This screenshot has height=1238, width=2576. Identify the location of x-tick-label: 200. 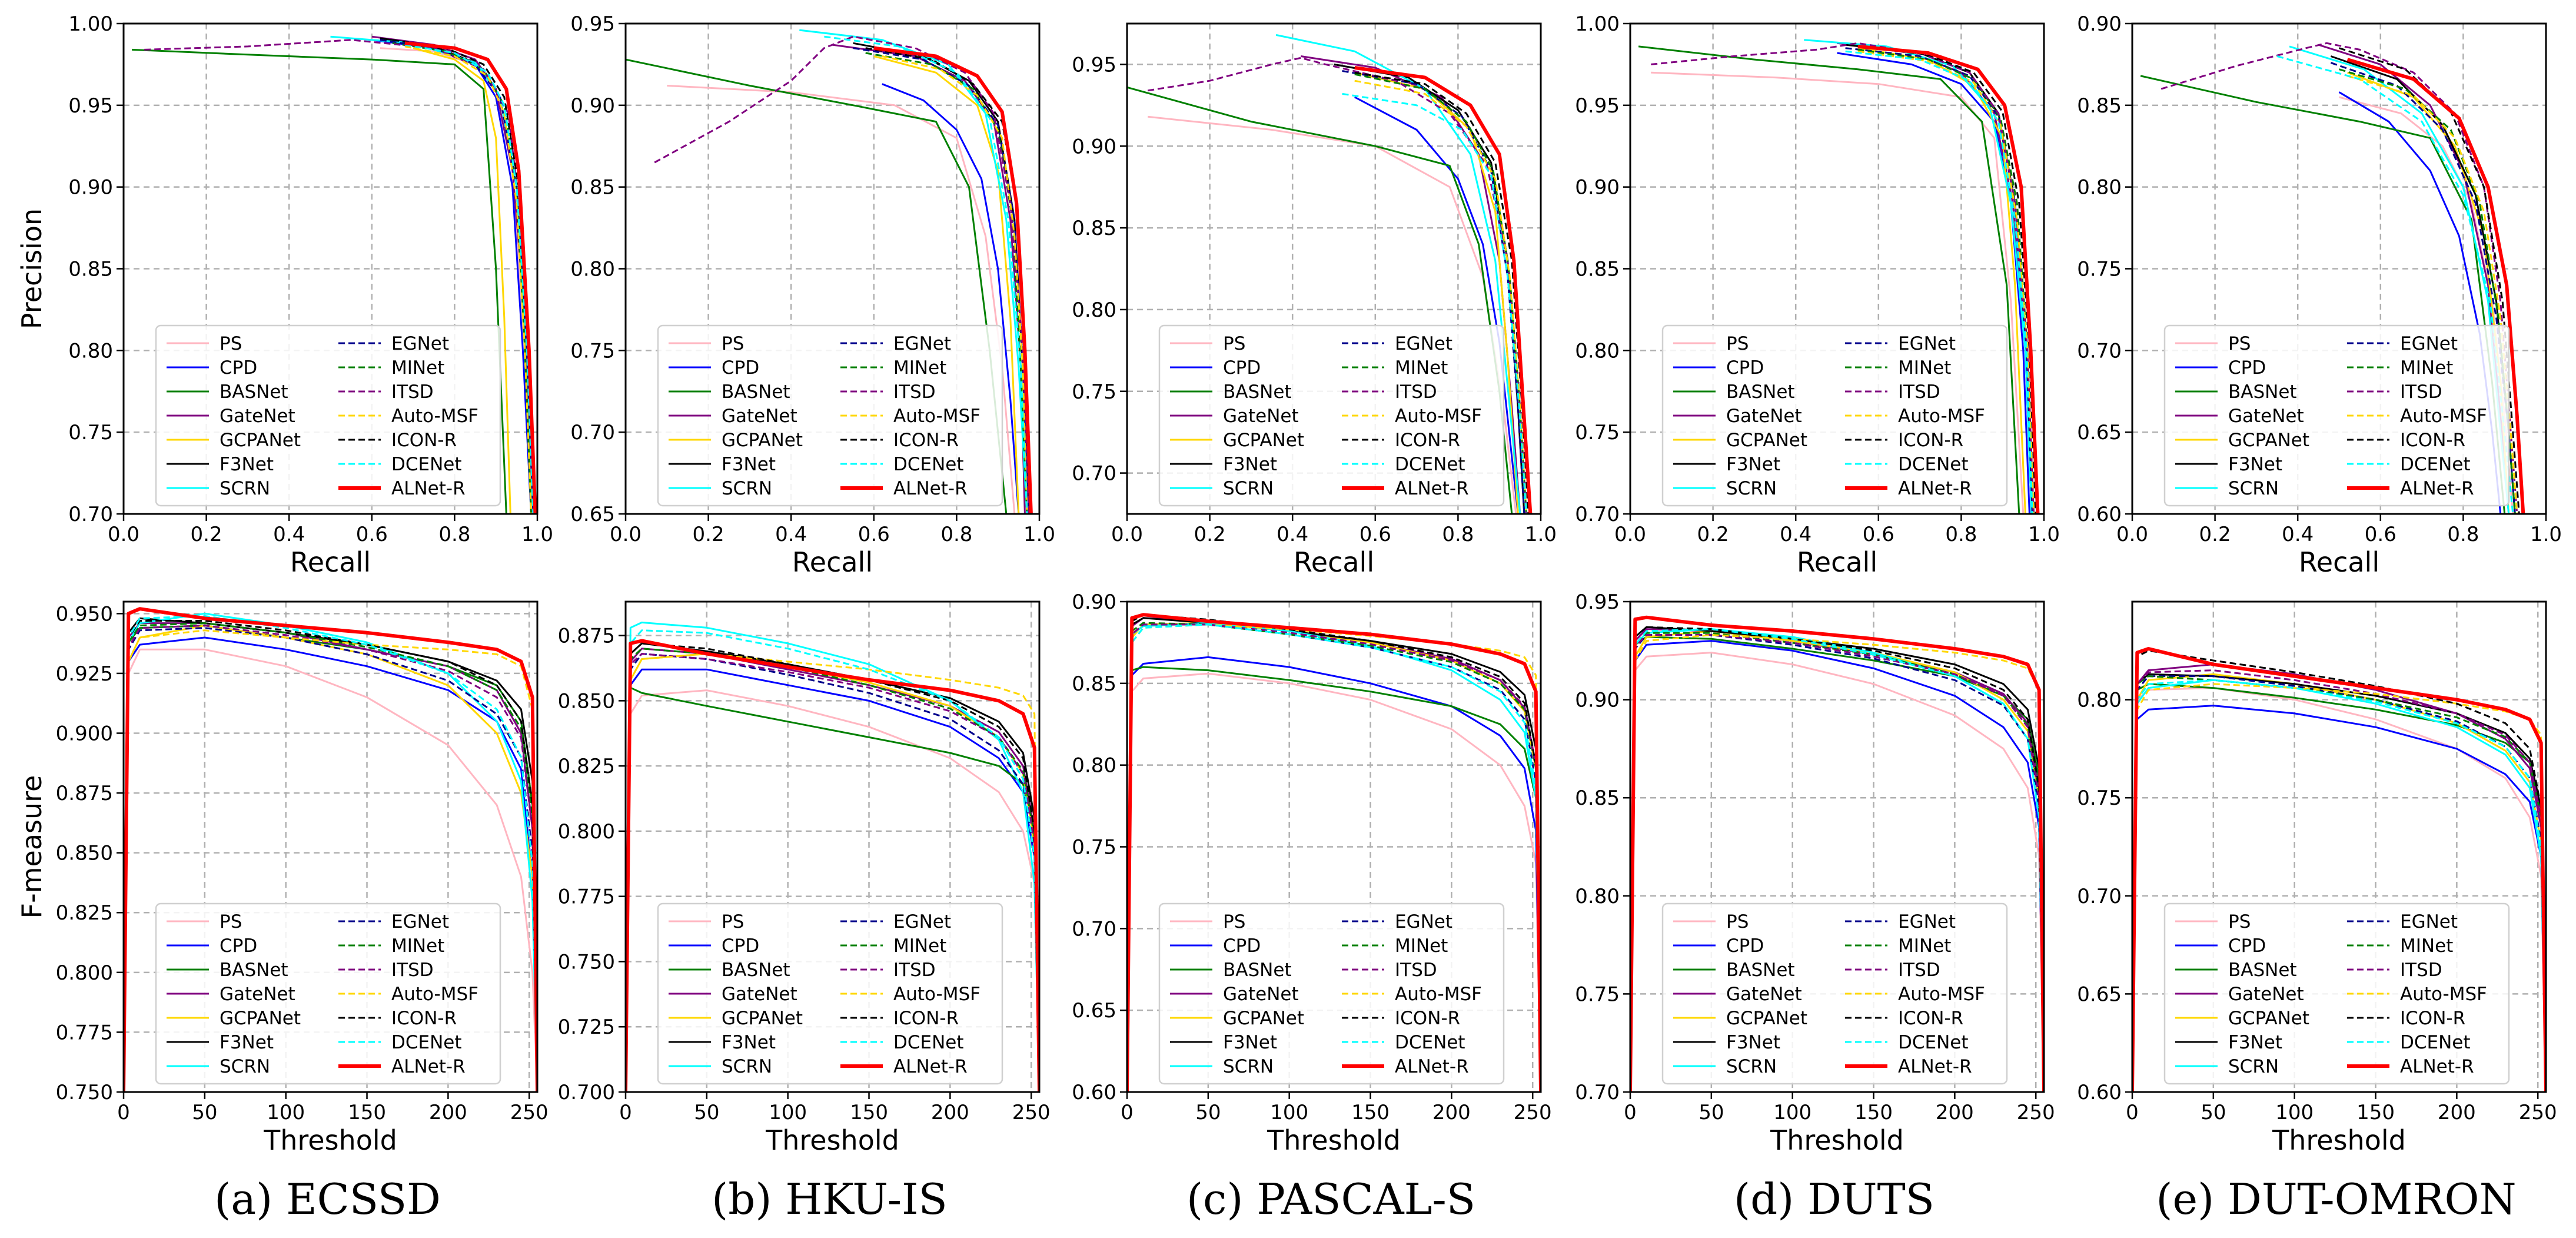
(448, 1112).